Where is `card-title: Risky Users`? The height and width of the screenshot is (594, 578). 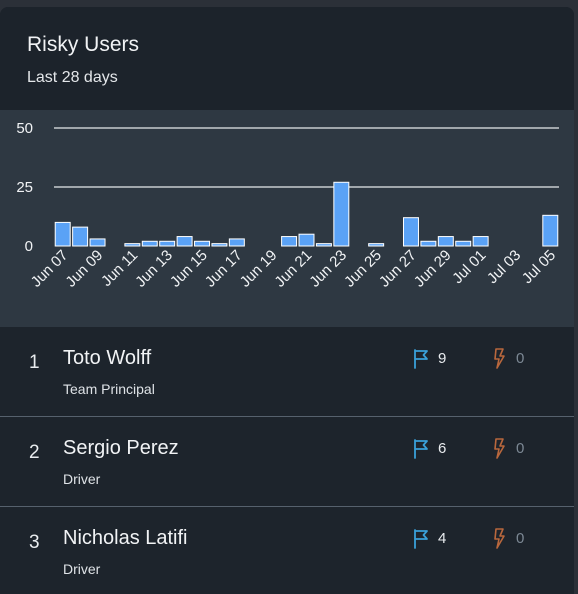
card-title: Risky Users is located at coordinates (83, 44).